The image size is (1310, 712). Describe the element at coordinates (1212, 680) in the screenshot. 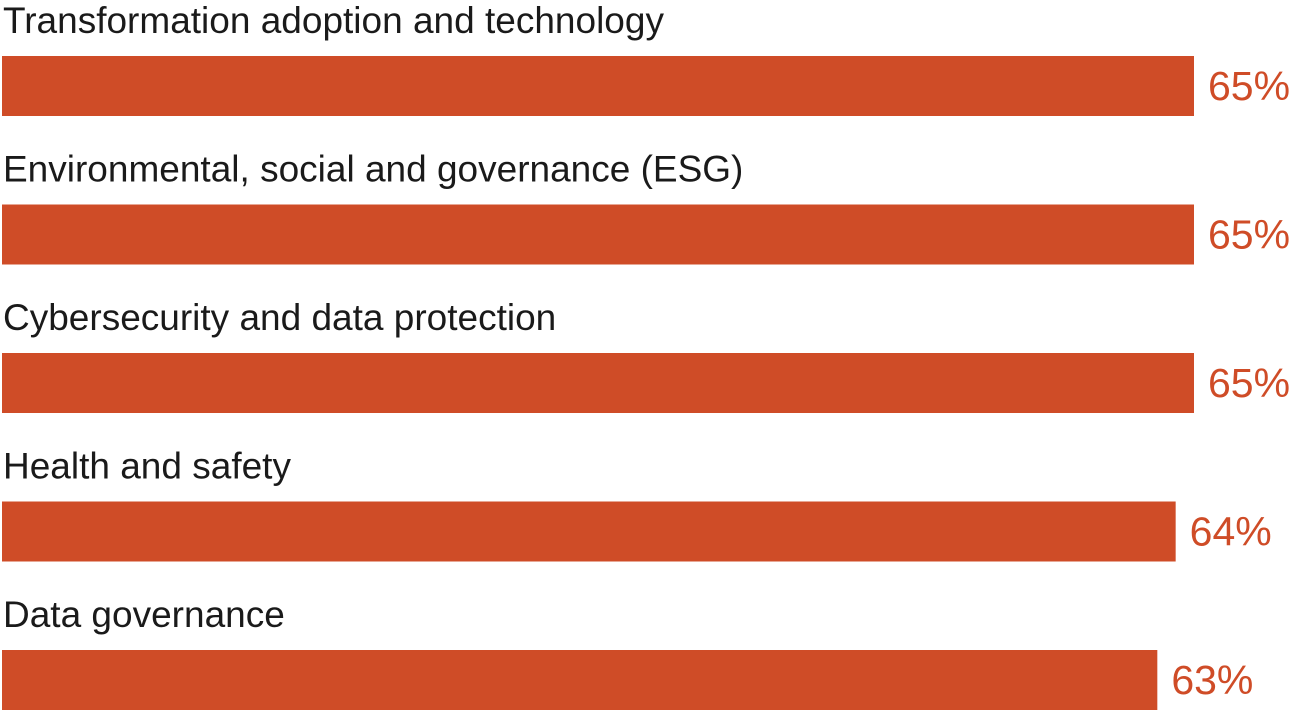

I see `value-label: 63%` at that location.